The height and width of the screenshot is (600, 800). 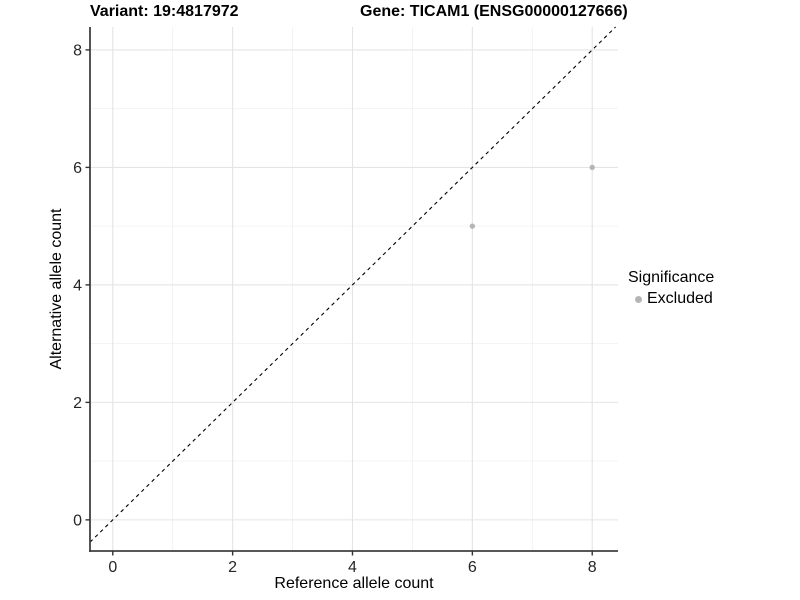 I want to click on y-tick-label: 2, so click(x=77, y=403).